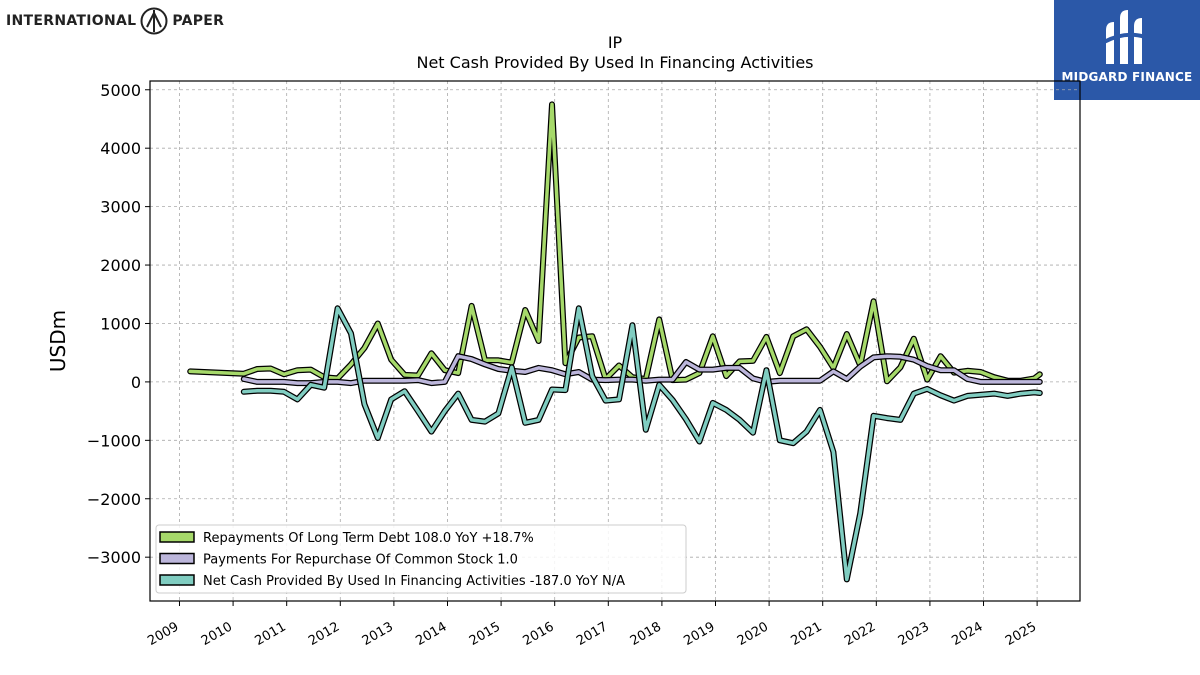 This screenshot has width=1200, height=675. I want to click on international-paper-logo: INTERNATIONAL PAPER, so click(115, 21).